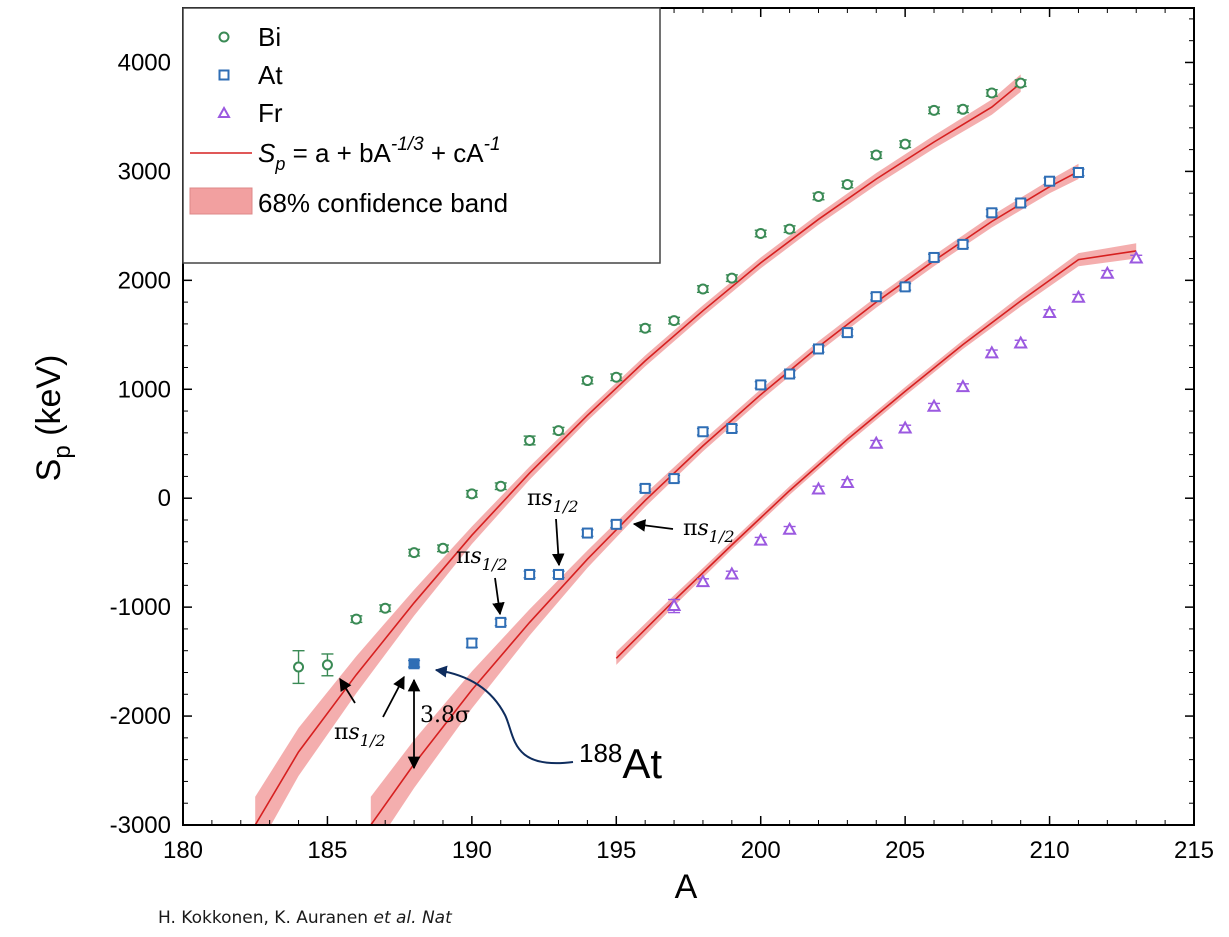 This screenshot has height=937, width=1229. I want to click on x-tick-label: 195, so click(616, 850).